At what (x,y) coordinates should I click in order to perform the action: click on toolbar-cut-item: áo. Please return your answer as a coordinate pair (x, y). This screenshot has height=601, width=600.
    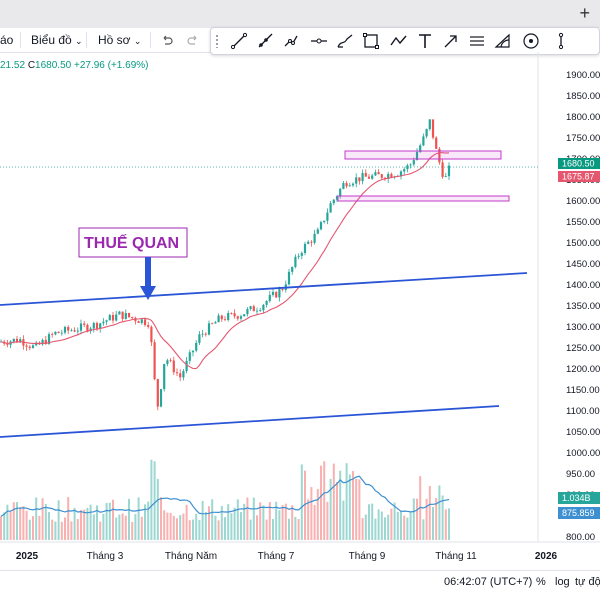
    Looking at the image, I should click on (7, 40).